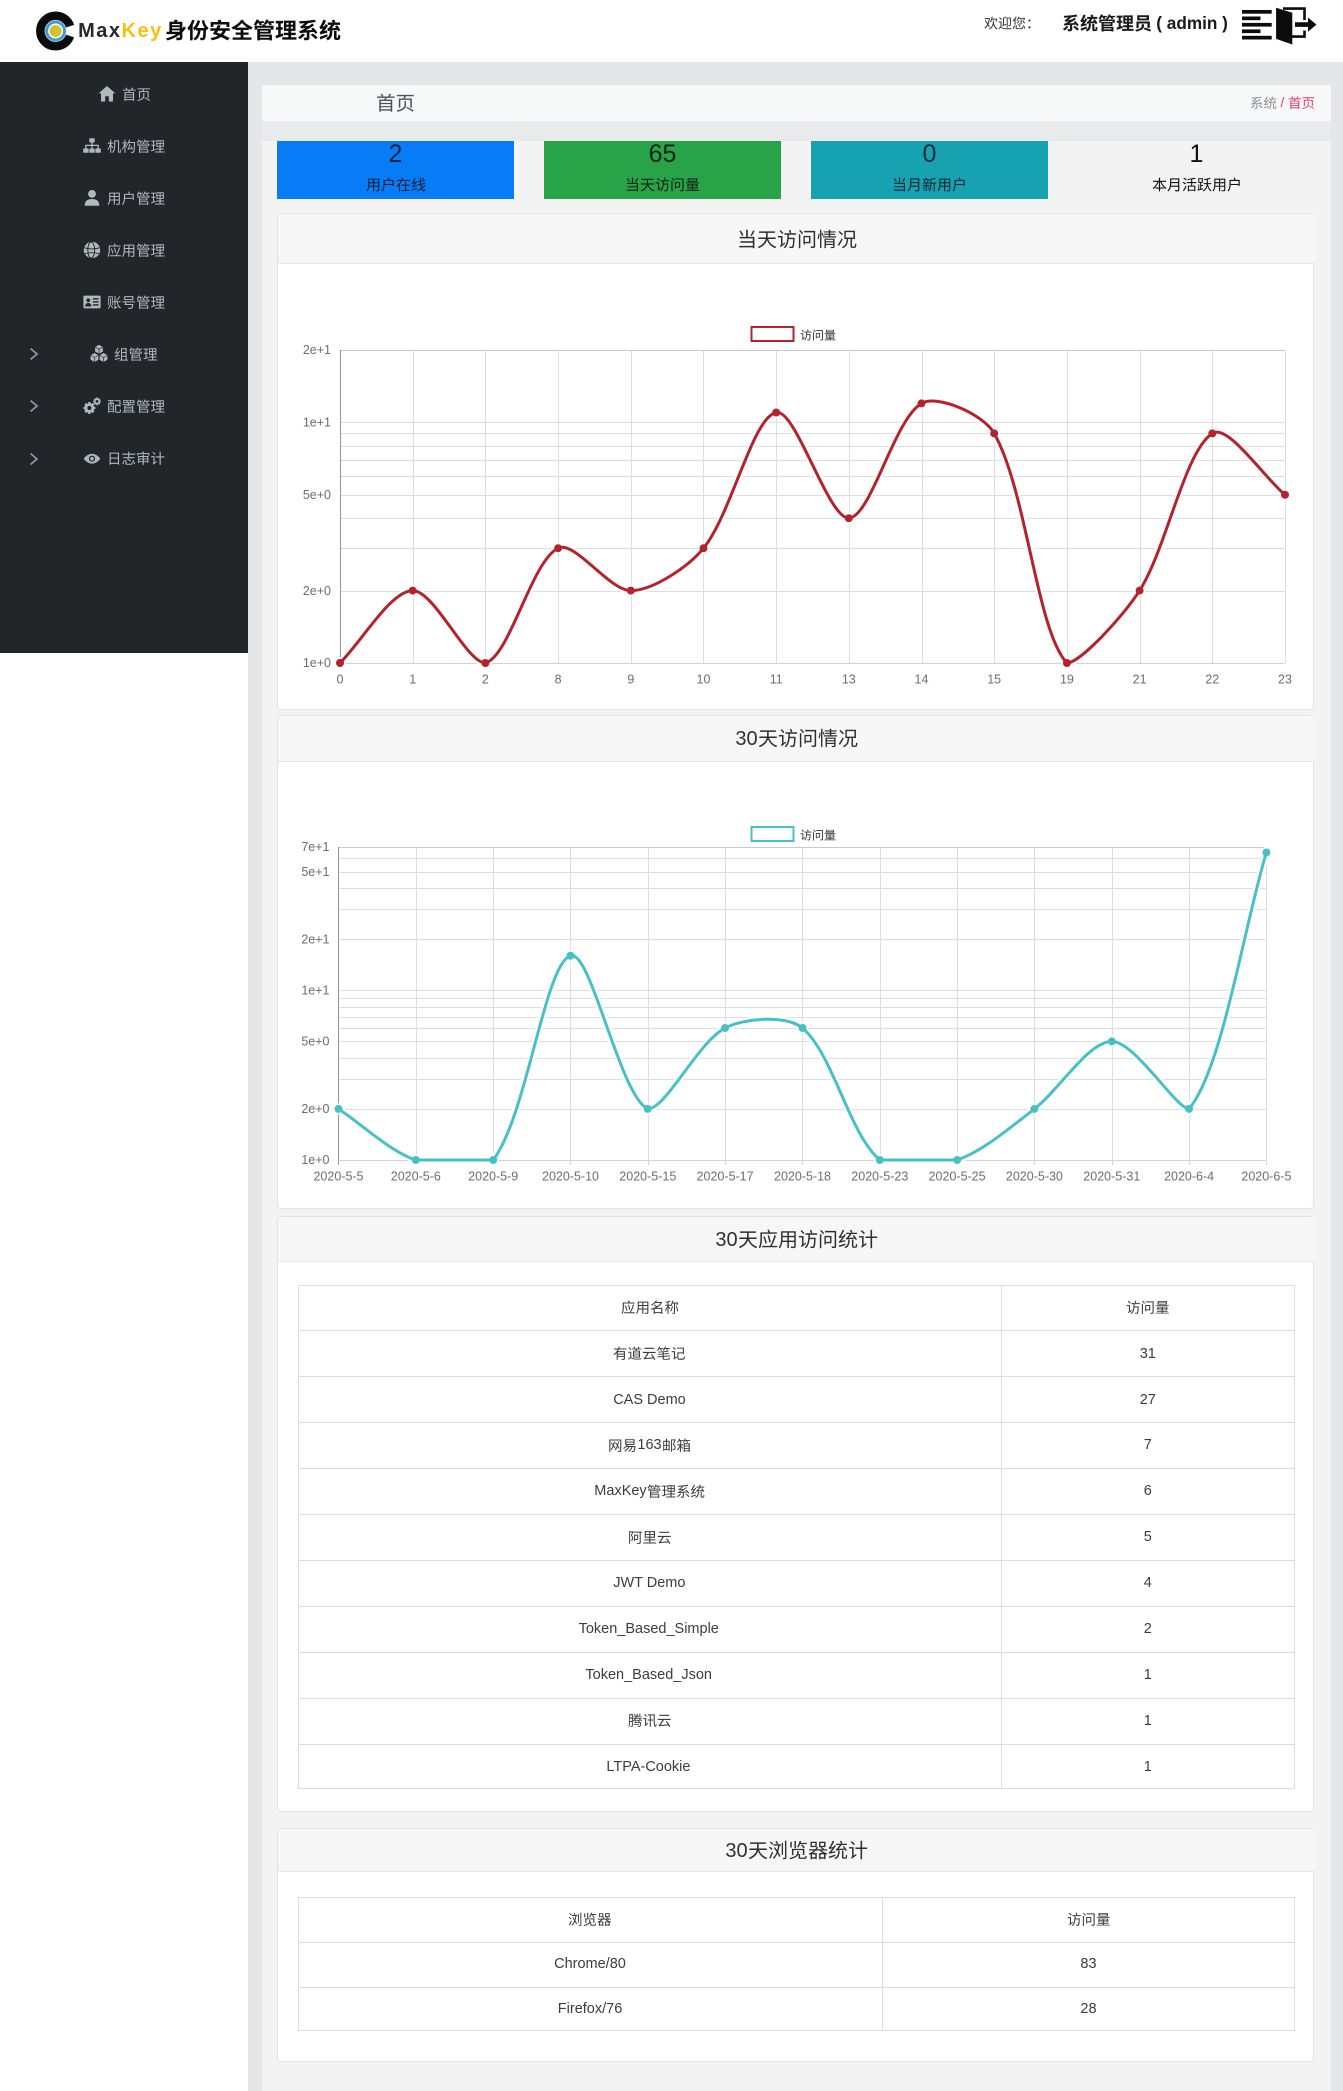 The image size is (1343, 2091). What do you see at coordinates (570, 1177) in the screenshot?
I see `svg-text: 2020-5-10` at bounding box center [570, 1177].